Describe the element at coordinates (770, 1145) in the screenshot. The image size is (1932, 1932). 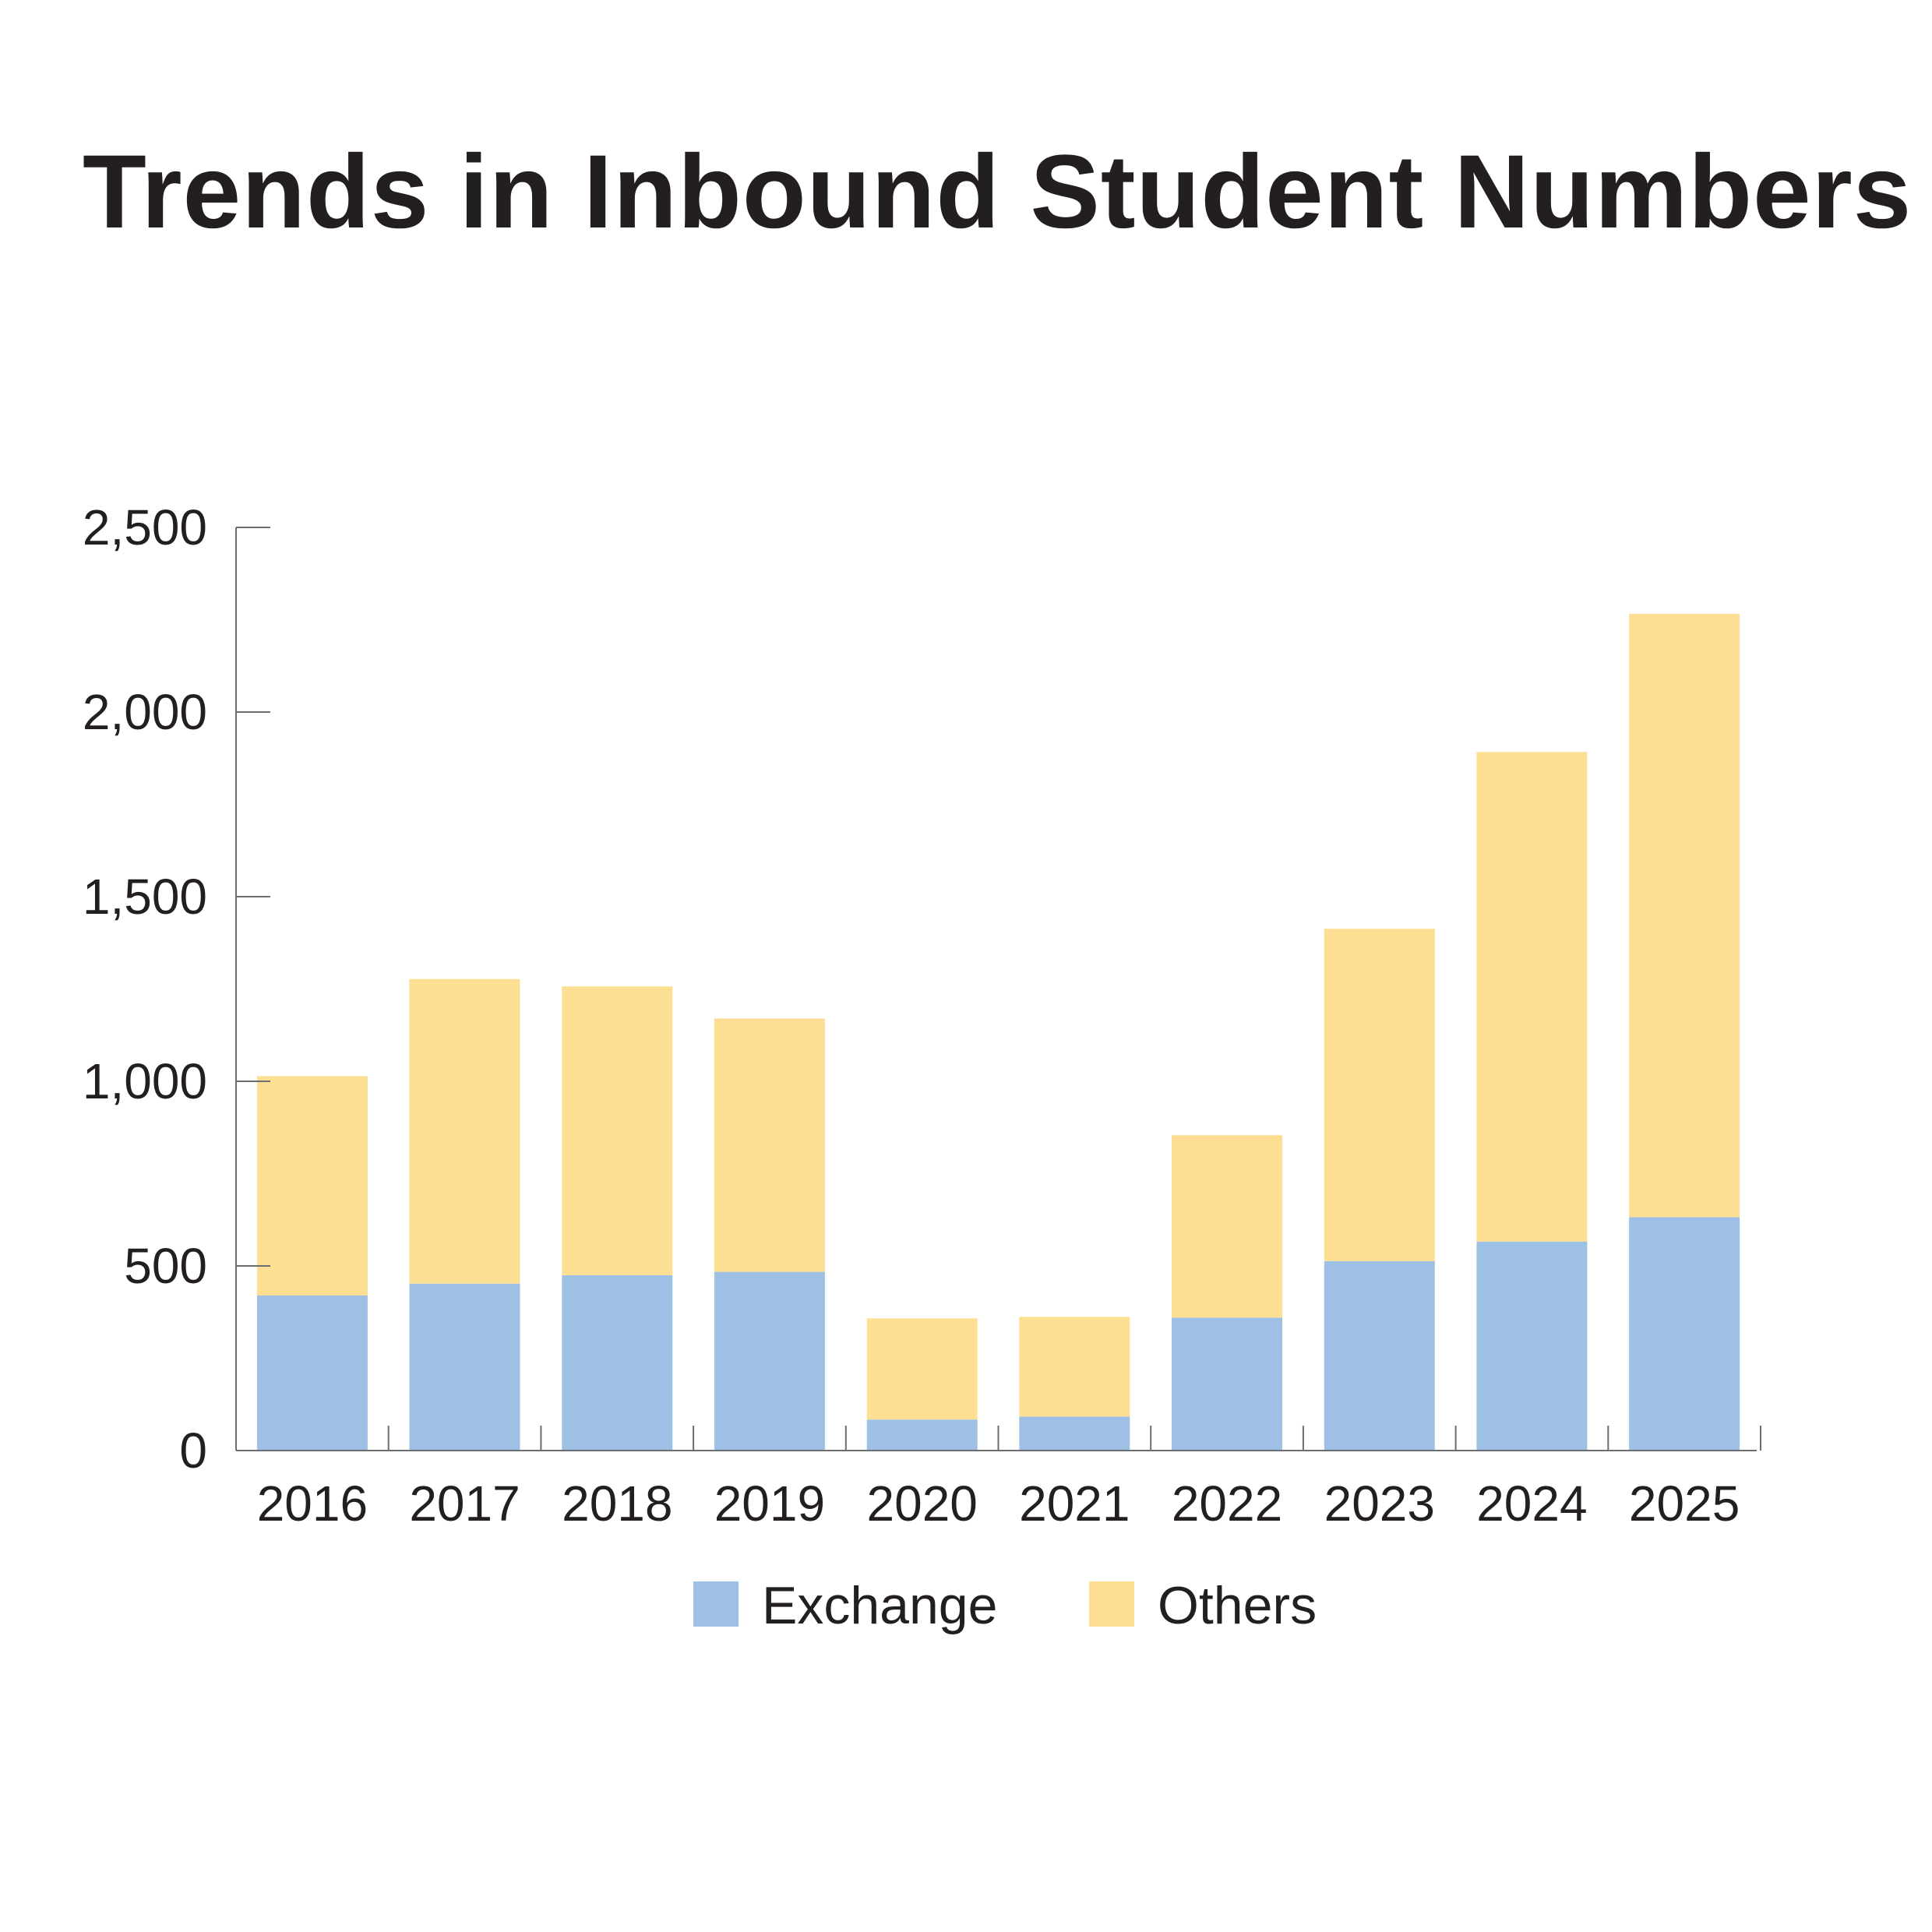
I see `bar-others-2019` at that location.